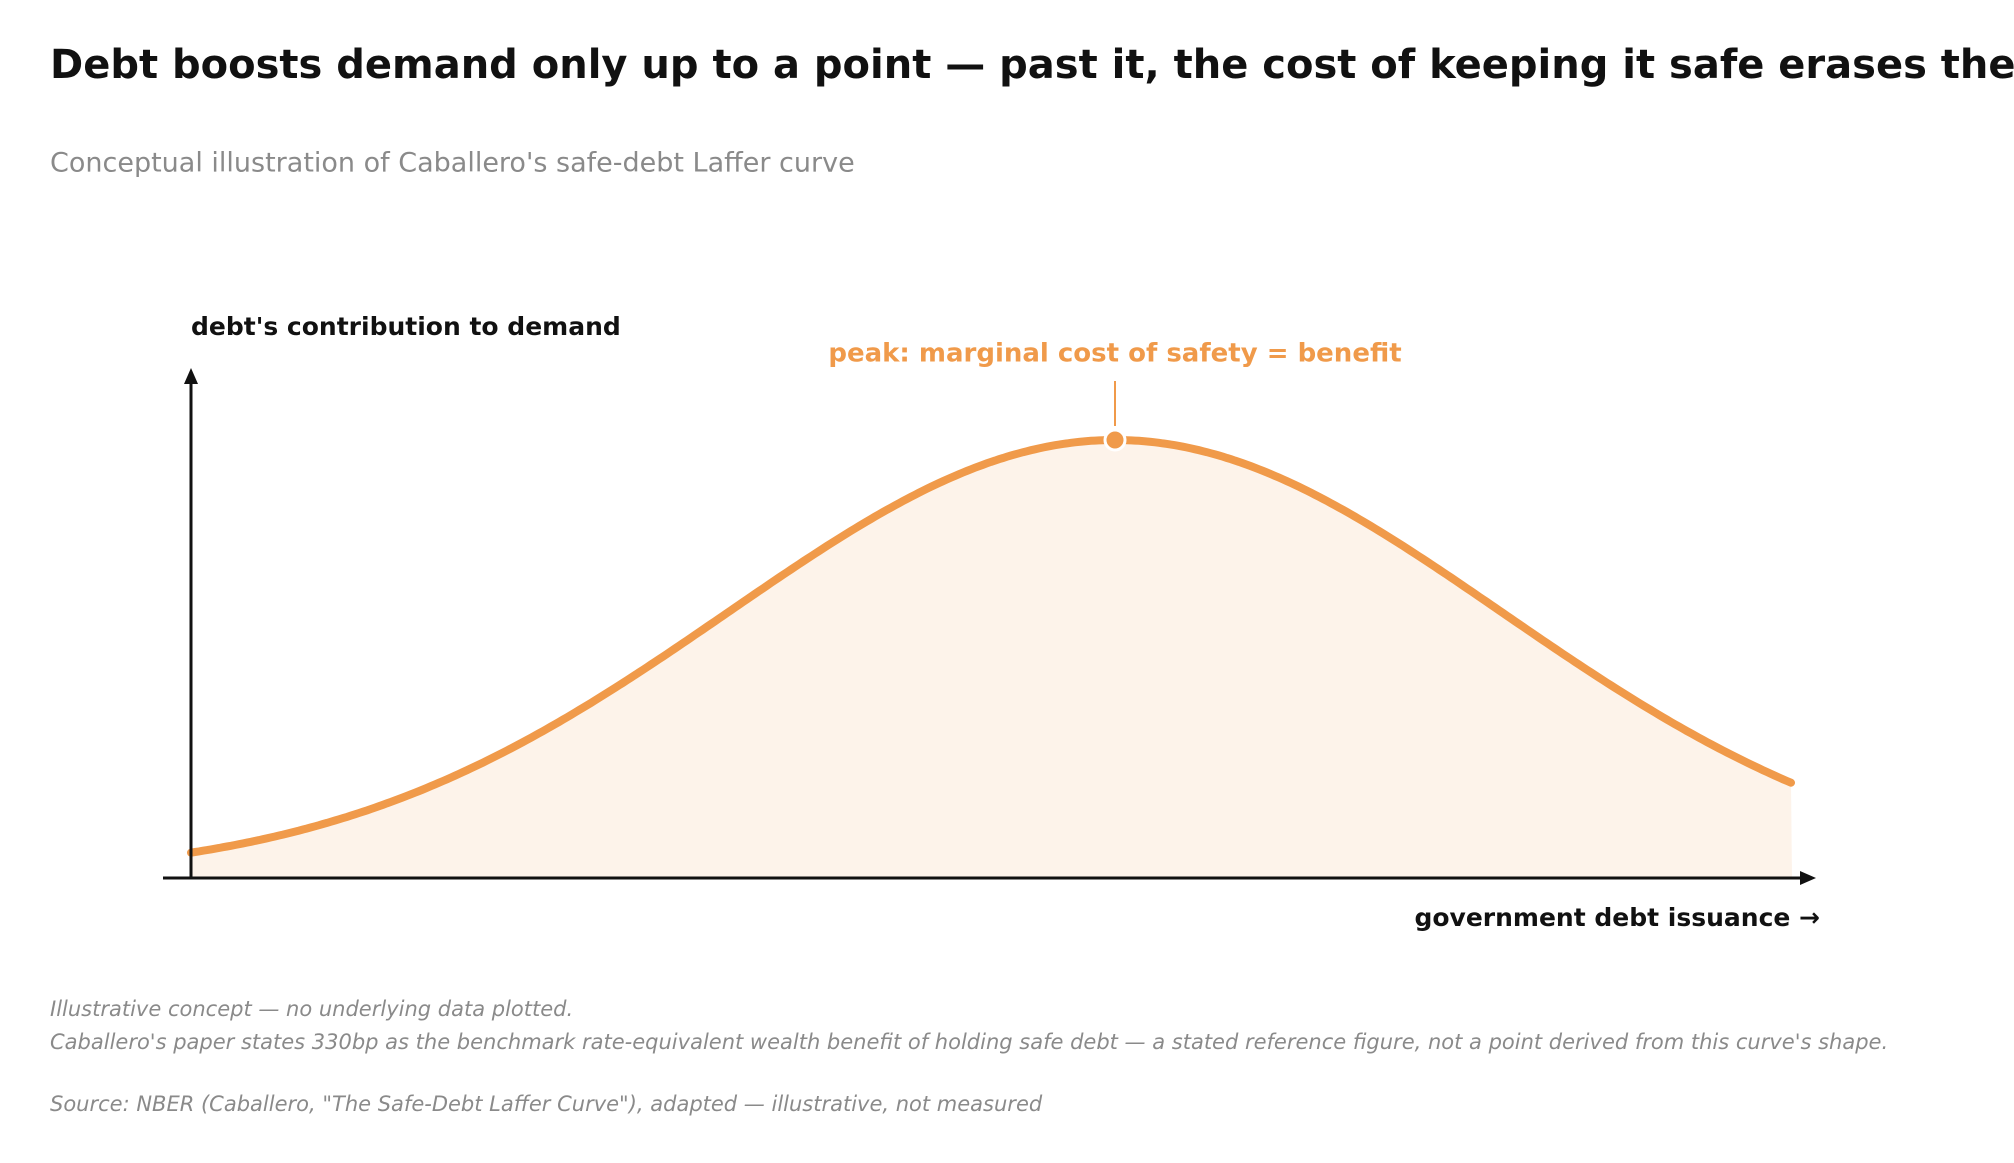 The width and height of the screenshot is (2014, 1163). What do you see at coordinates (1115, 440) in the screenshot?
I see `peak-marker` at bounding box center [1115, 440].